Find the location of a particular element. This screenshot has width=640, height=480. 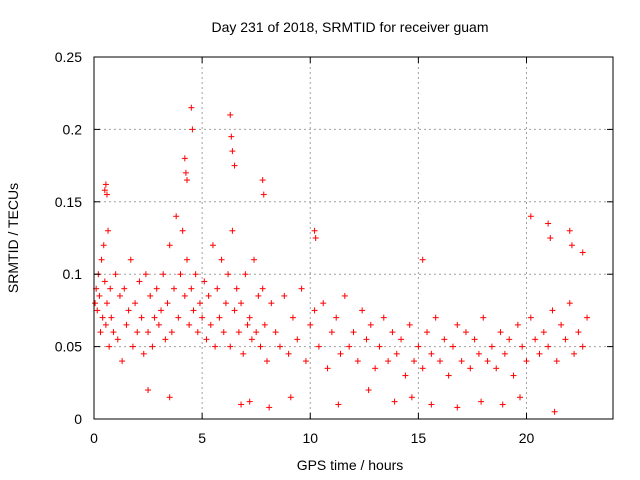

y-tick-label: 0.1 is located at coordinates (73, 274).